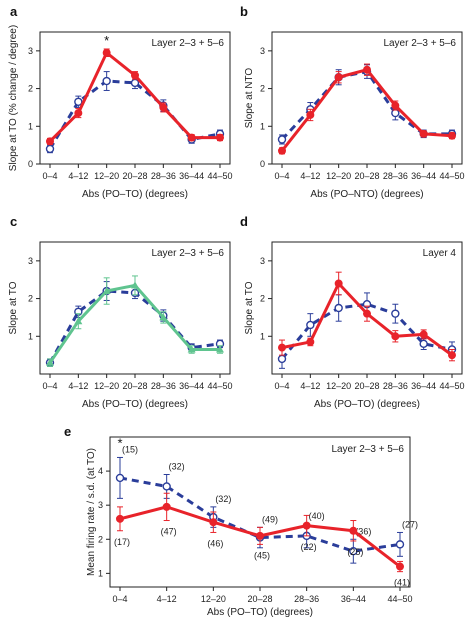 The image size is (474, 621). I want to click on plot-frame-a, so click(135, 98).